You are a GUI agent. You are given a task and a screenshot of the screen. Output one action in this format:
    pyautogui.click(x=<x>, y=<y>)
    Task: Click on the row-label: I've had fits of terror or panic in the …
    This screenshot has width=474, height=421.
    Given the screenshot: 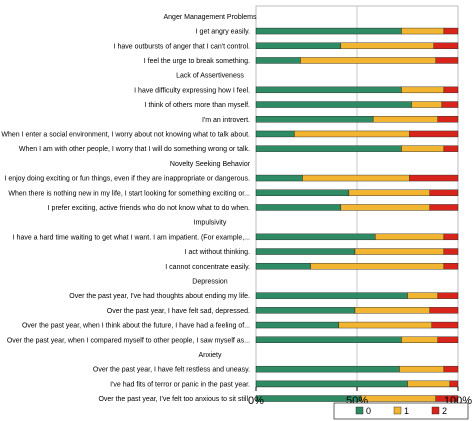 What is the action you would take?
    pyautogui.click(x=180, y=384)
    